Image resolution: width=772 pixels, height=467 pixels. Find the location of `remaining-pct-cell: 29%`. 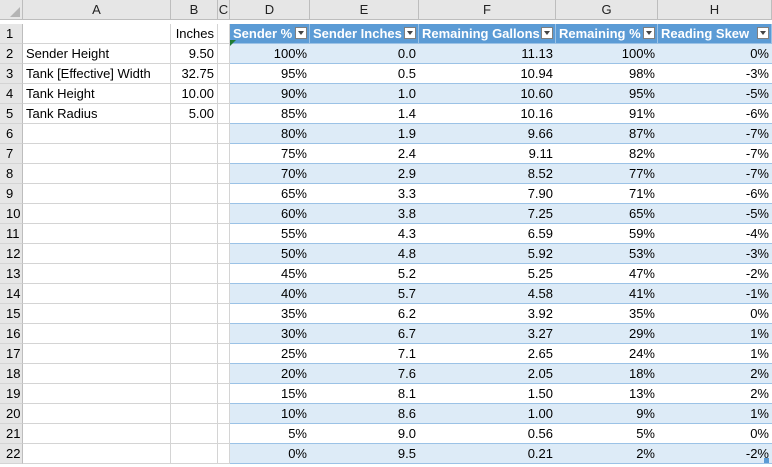

remaining-pct-cell: 29% is located at coordinates (607, 334).